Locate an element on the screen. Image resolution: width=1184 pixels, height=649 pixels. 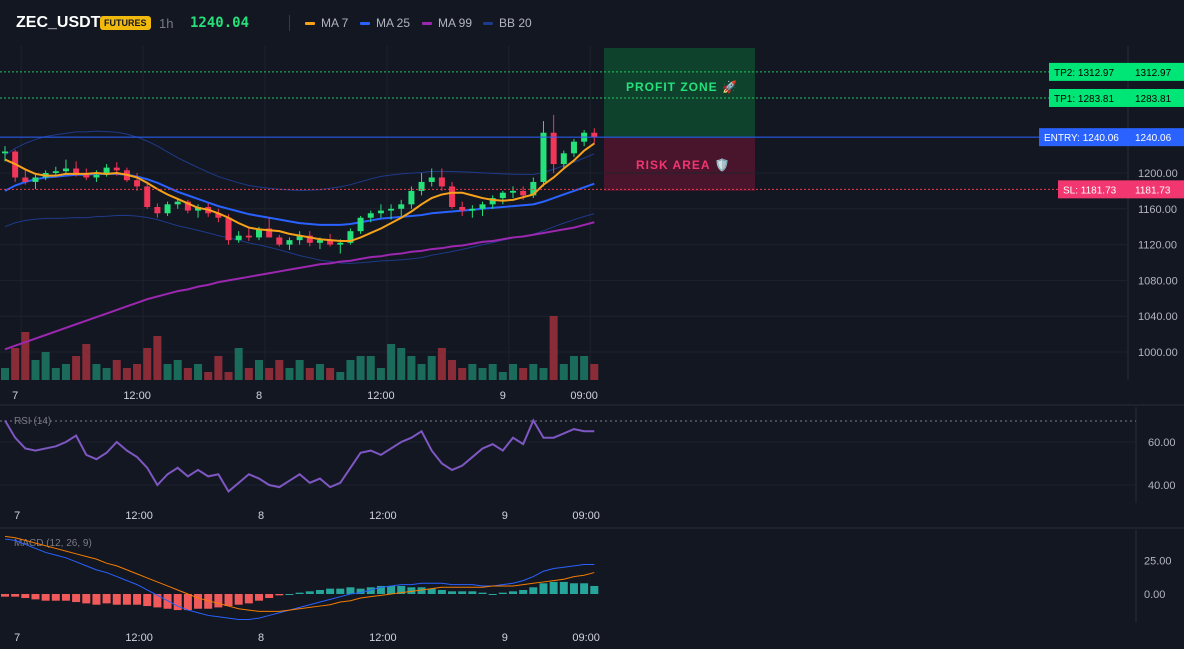
macd-line is located at coordinates (299, 579).